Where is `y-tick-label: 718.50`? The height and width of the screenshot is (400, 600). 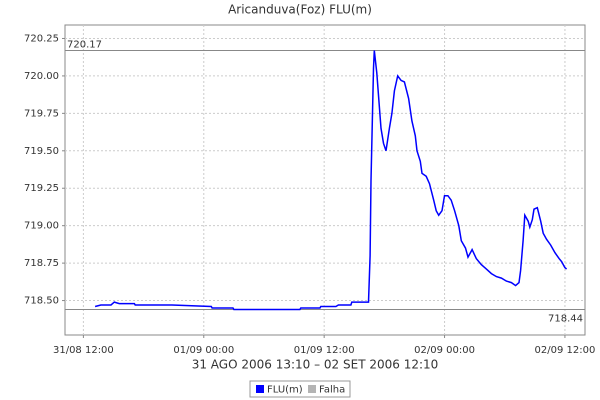 y-tick-label: 718.50 is located at coordinates (41, 301).